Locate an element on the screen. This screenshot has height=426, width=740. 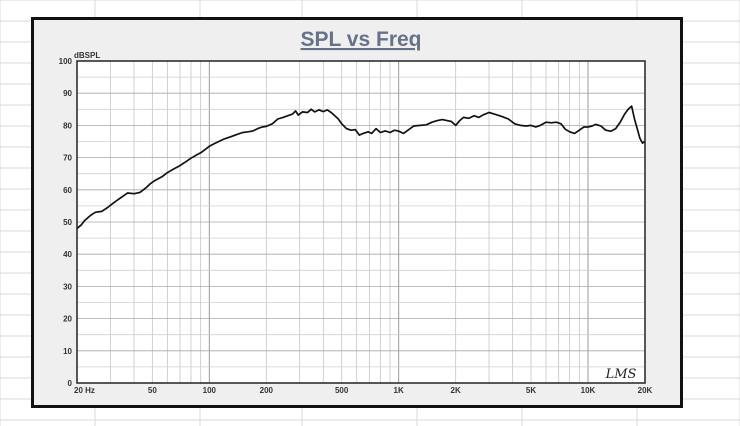
y-tick-label: 70 is located at coordinates (67, 158).